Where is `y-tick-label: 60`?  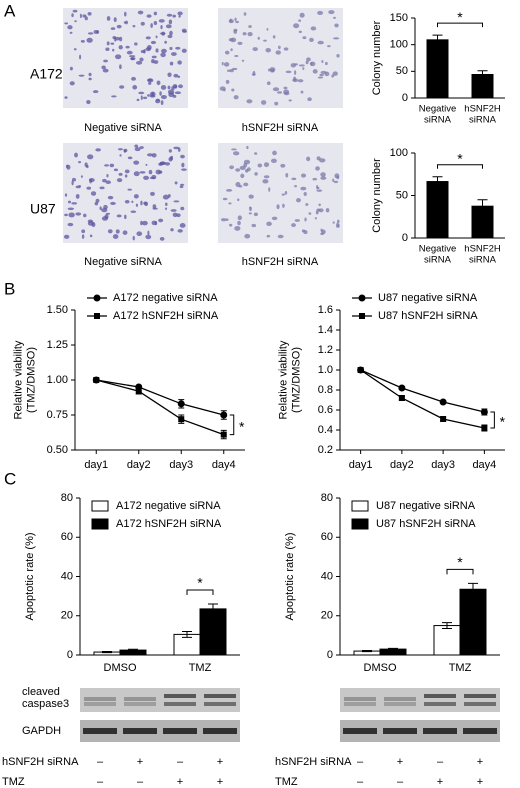
y-tick-label: 60 is located at coordinates (67, 537).